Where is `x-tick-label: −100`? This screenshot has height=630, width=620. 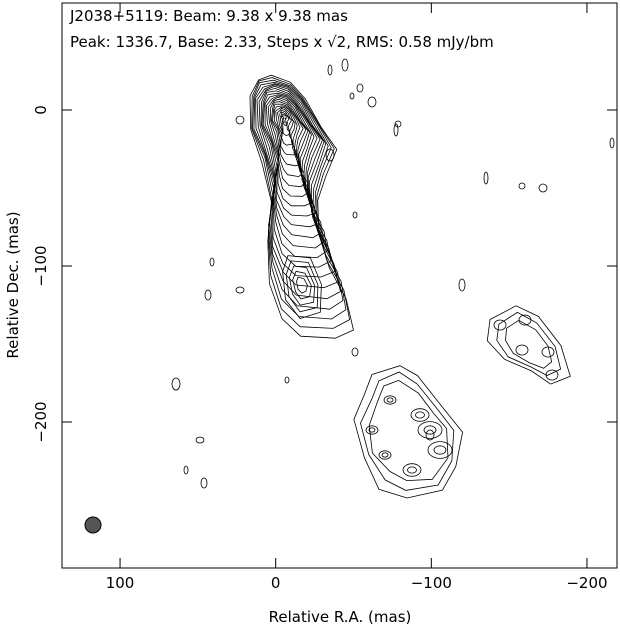 x-tick-label: −100 is located at coordinates (431, 583).